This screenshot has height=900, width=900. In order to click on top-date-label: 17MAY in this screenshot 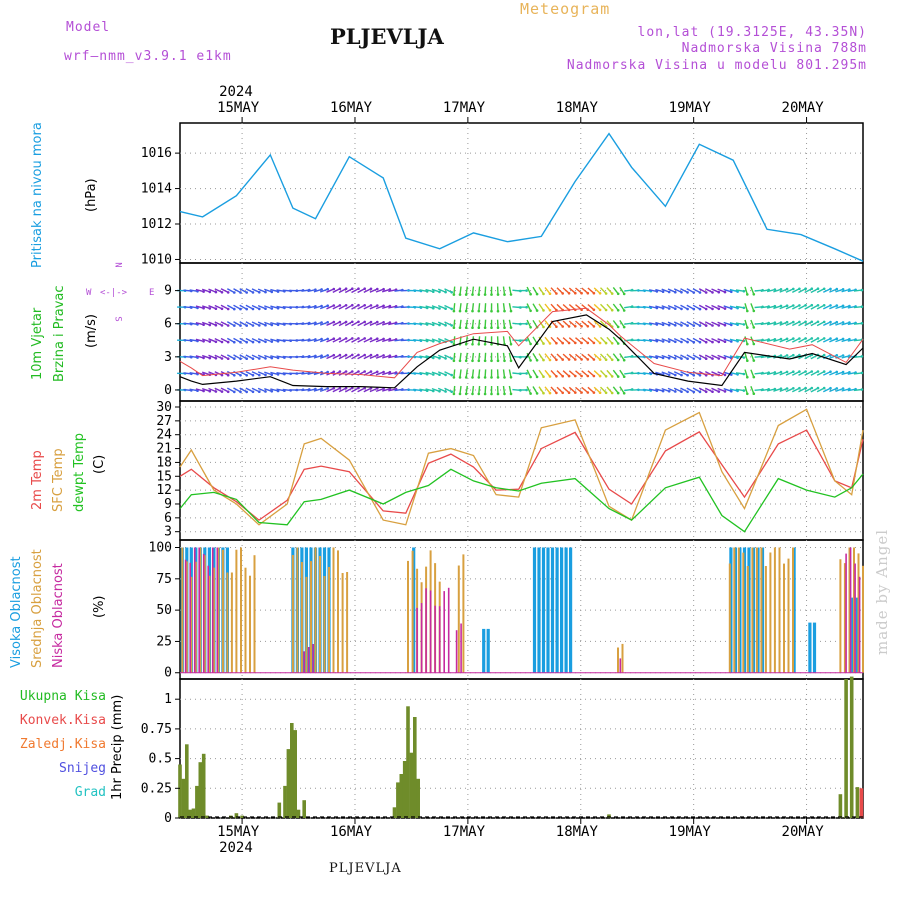, I will do `click(464, 108)`.